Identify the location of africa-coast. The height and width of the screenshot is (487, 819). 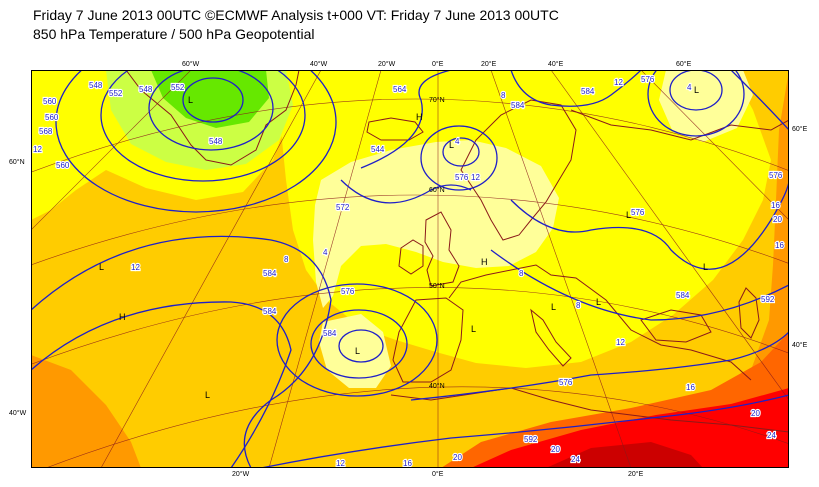
(589, 410).